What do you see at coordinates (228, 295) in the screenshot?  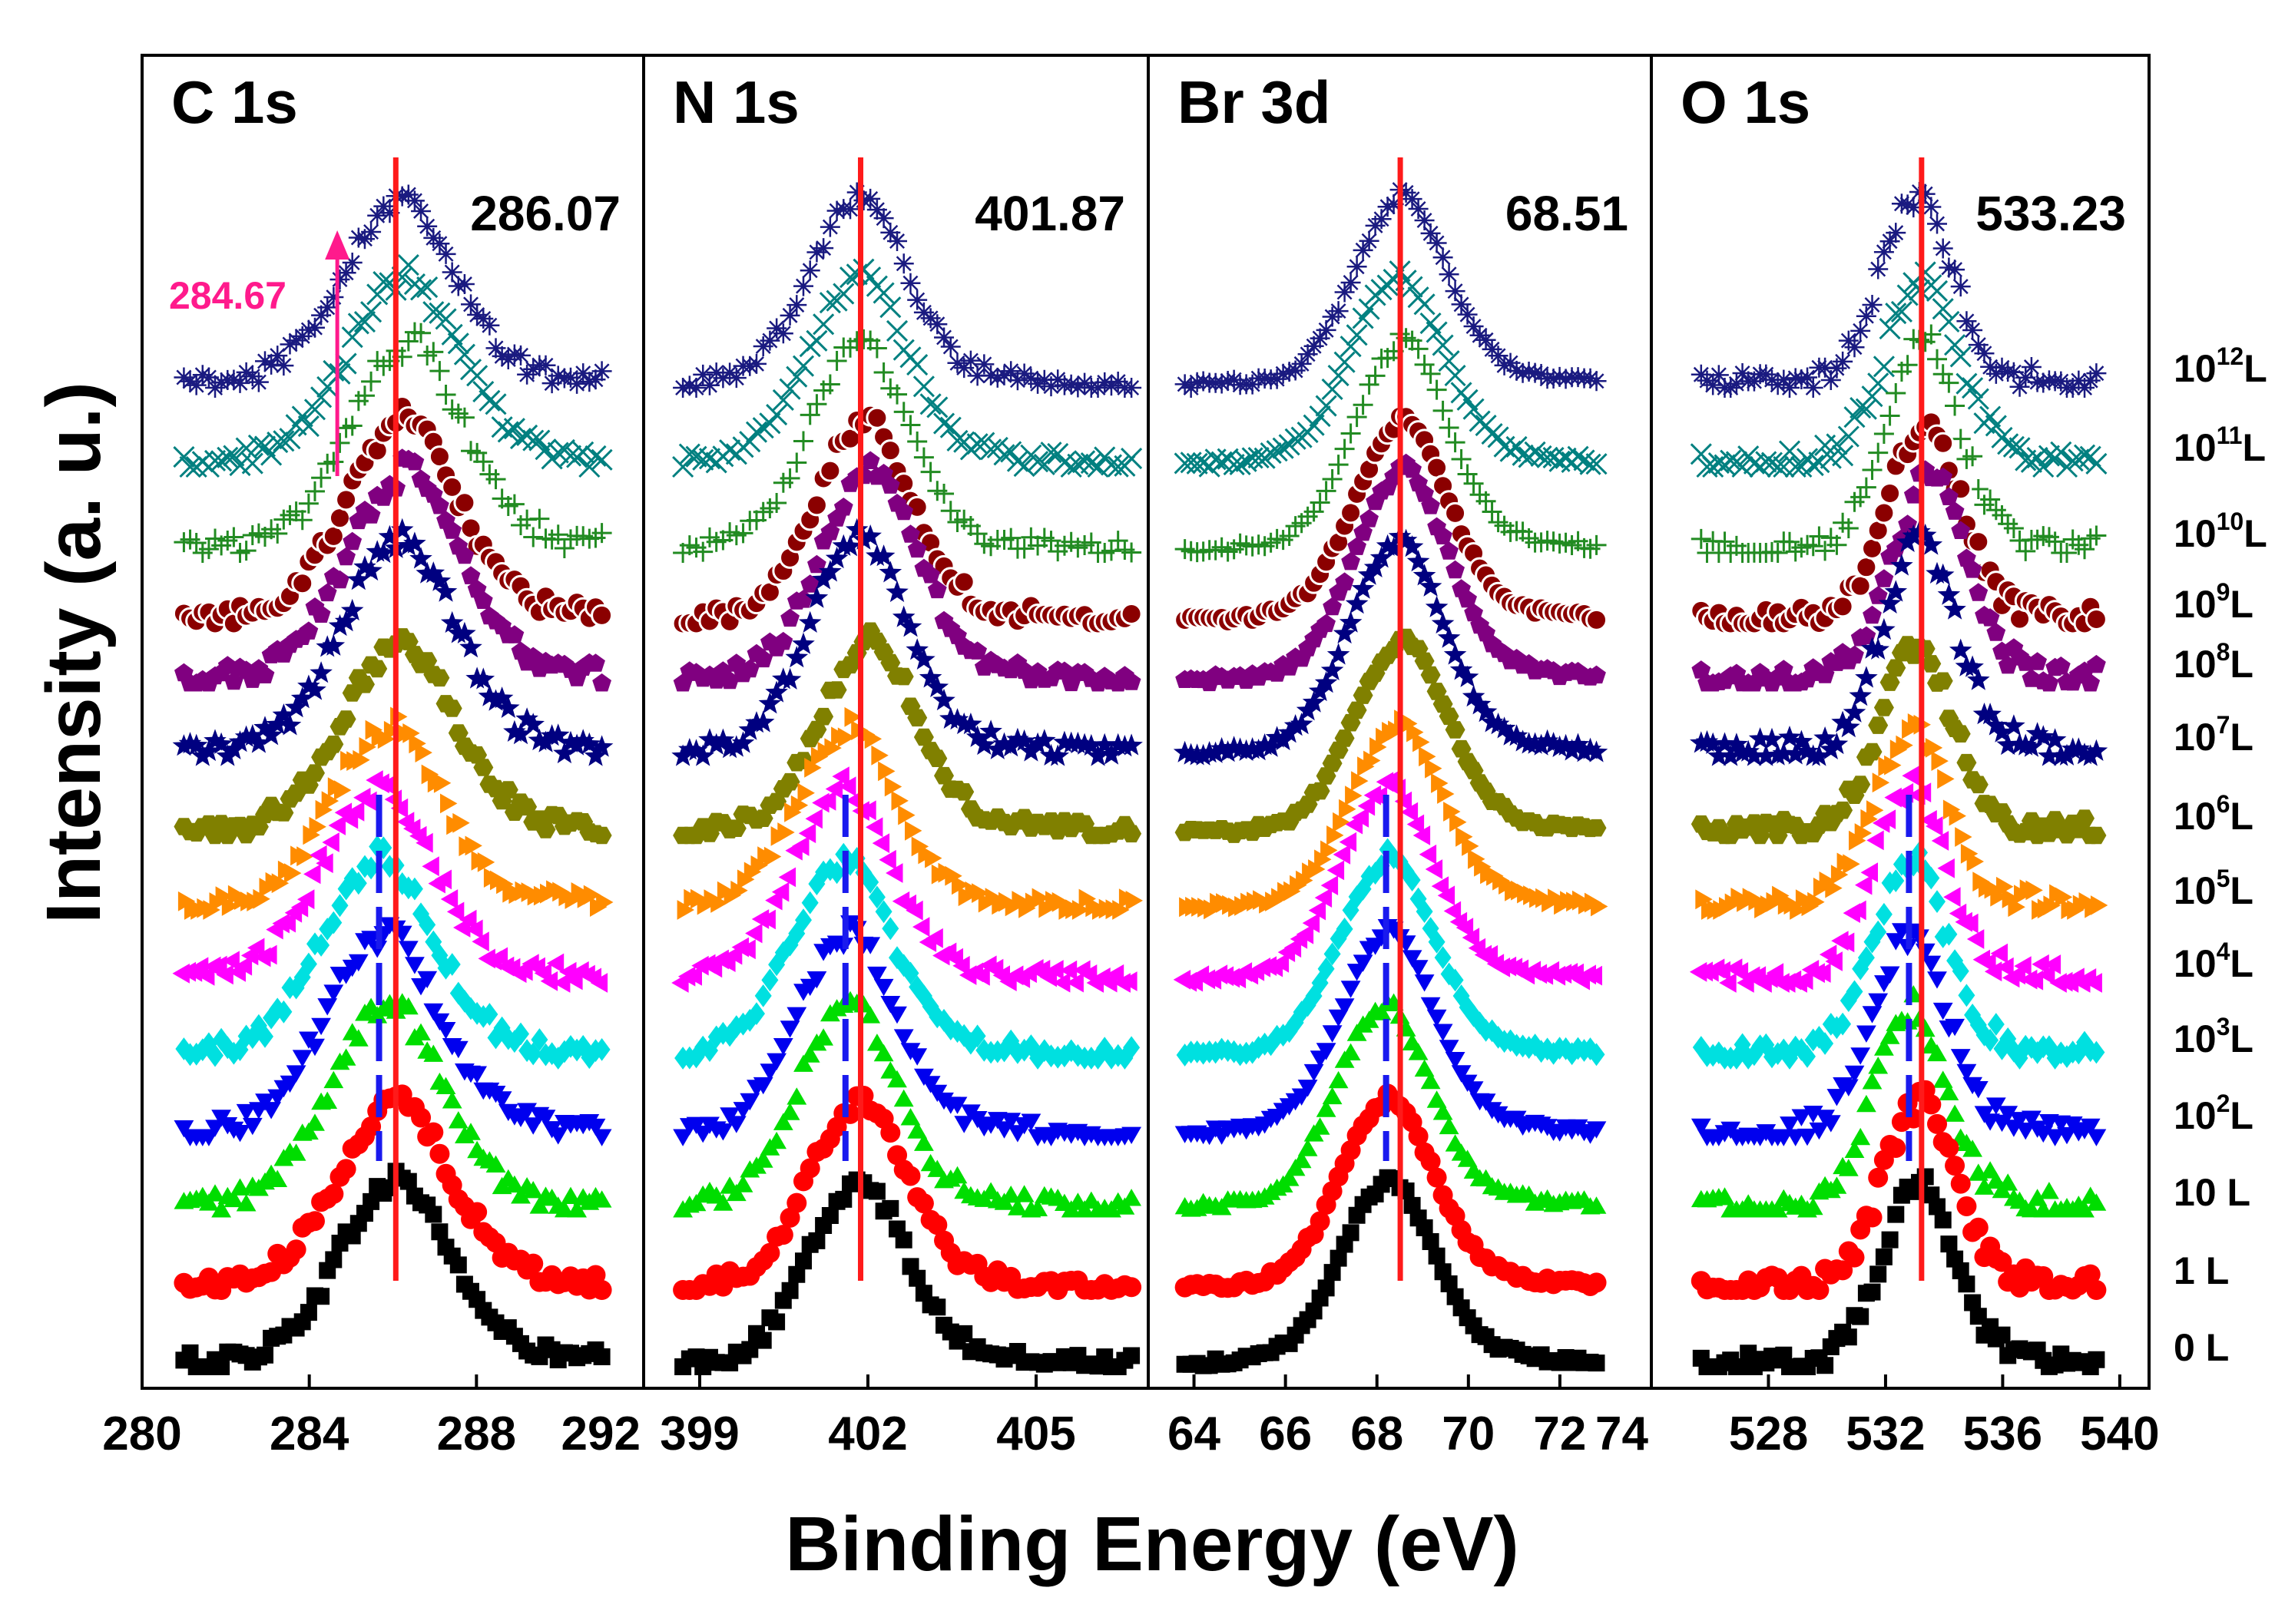 I see `secondary-peak-label: 284.67` at bounding box center [228, 295].